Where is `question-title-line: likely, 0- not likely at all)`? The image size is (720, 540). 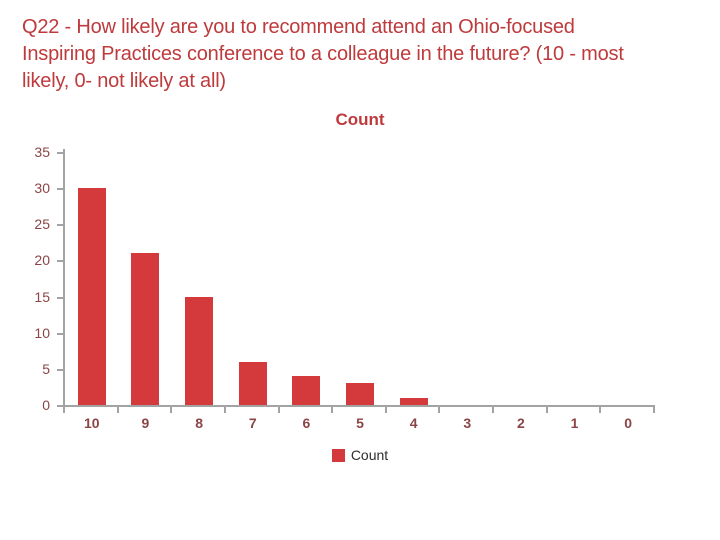
question-title-line: likely, 0- not likely at all) is located at coordinates (124, 81).